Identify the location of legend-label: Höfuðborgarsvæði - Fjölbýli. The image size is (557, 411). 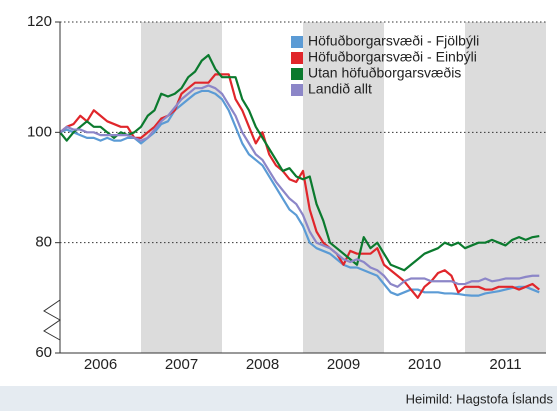
(393, 41).